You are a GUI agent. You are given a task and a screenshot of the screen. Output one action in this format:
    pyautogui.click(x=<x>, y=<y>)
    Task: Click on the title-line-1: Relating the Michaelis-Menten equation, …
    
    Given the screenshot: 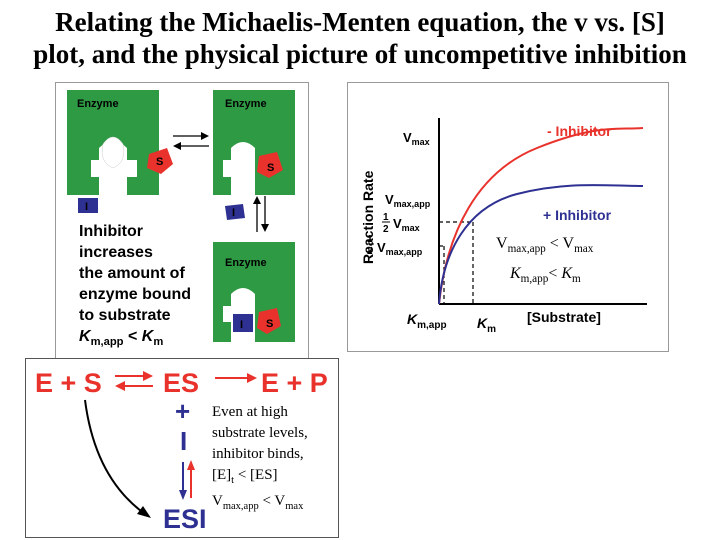 What is the action you would take?
    pyautogui.click(x=360, y=22)
    